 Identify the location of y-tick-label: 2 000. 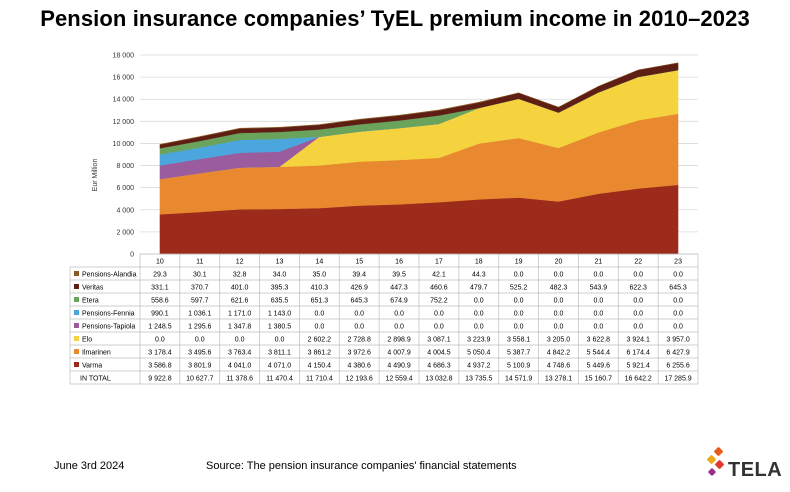
(125, 232).